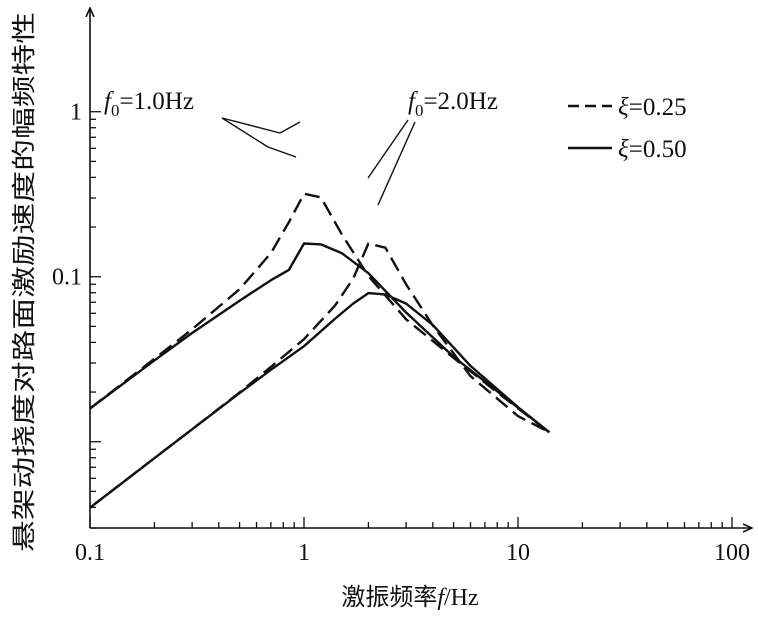 Image resolution: width=758 pixels, height=621 pixels. What do you see at coordinates (460, 101) in the screenshot?
I see `annotation-text: =2.0Hz` at bounding box center [460, 101].